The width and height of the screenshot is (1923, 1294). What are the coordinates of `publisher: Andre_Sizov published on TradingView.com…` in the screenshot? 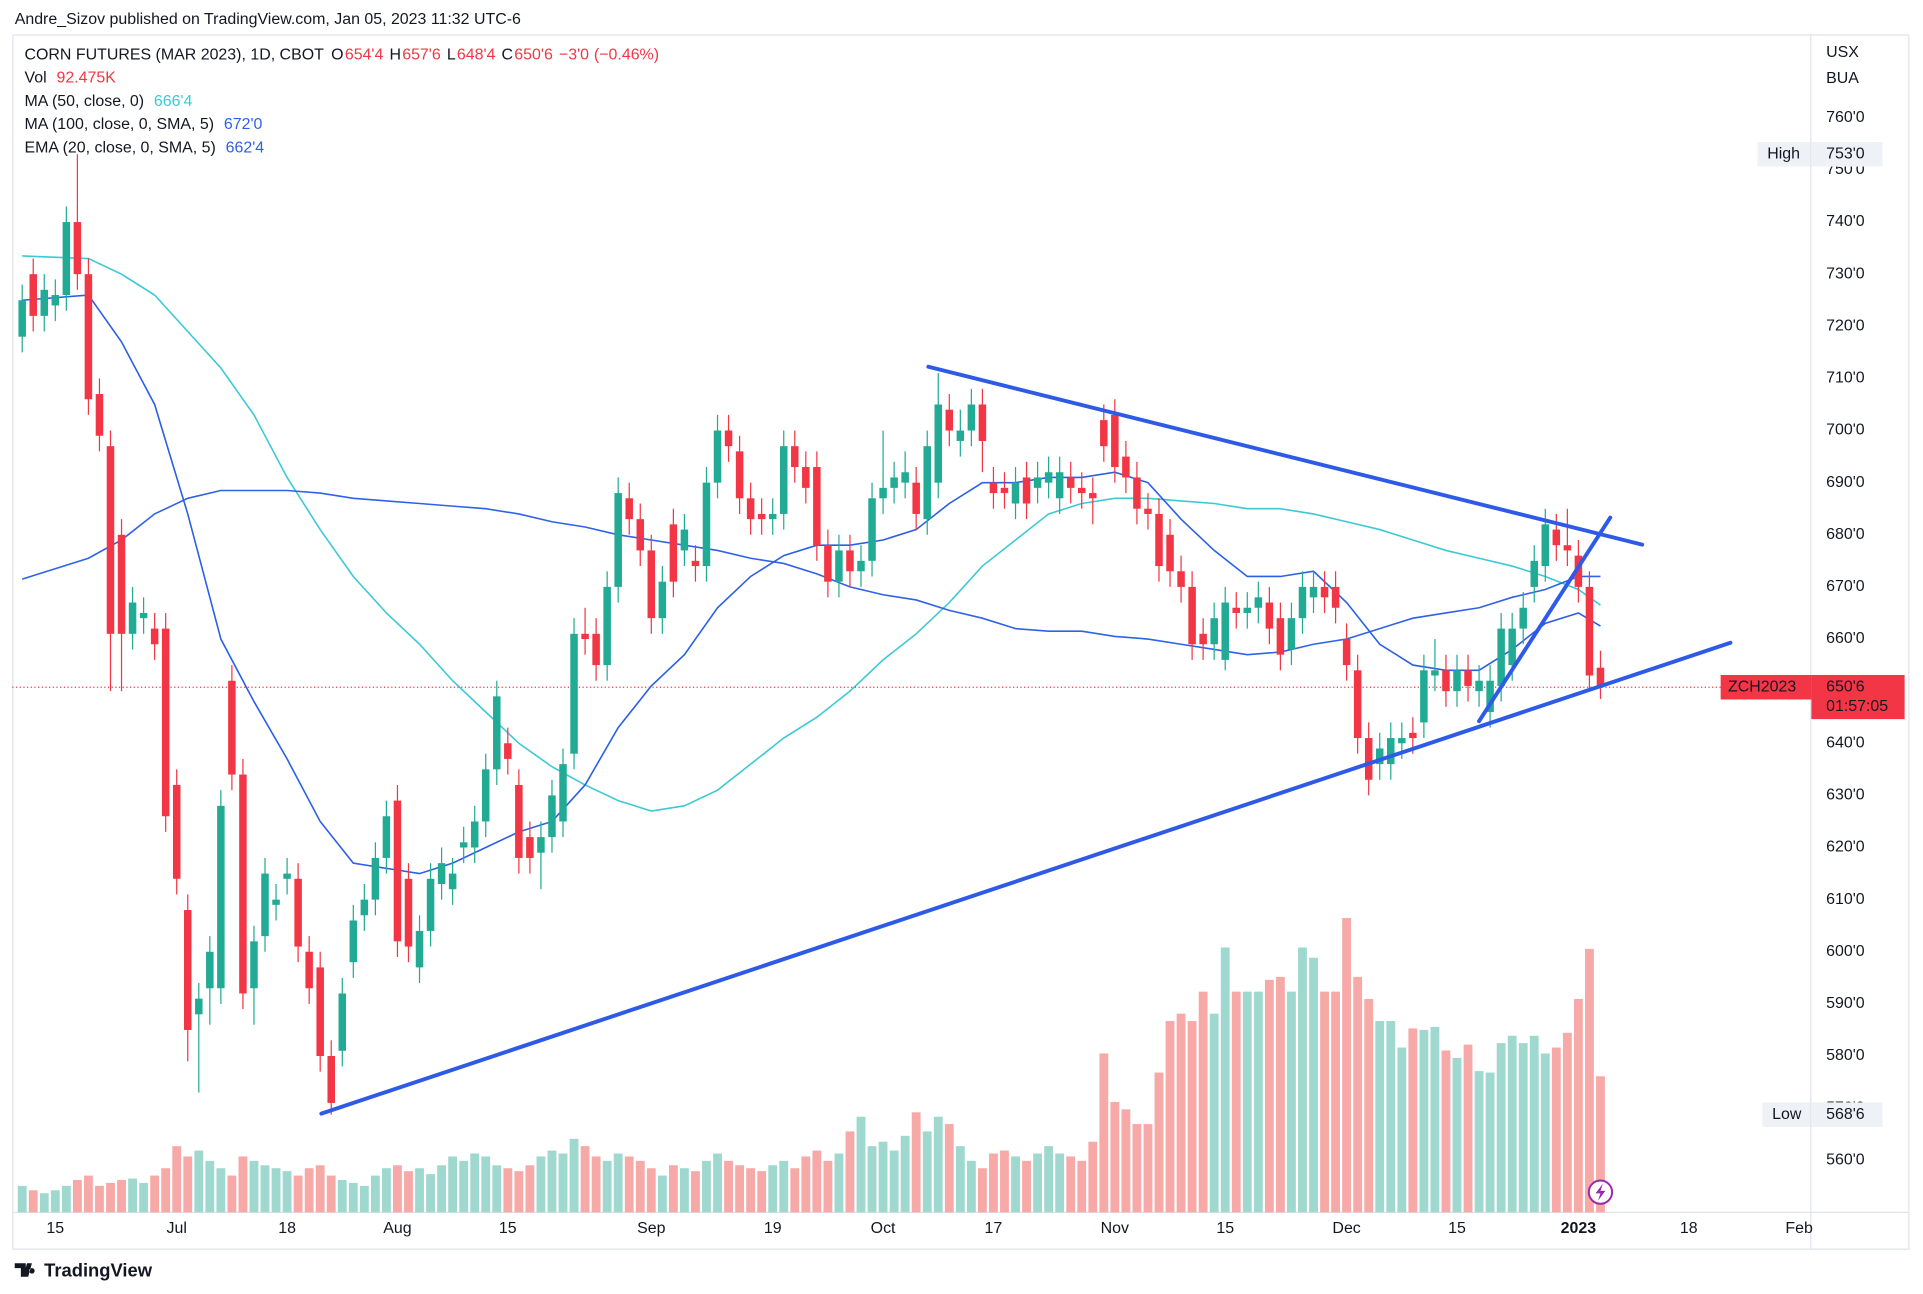 It's located at (268, 19).